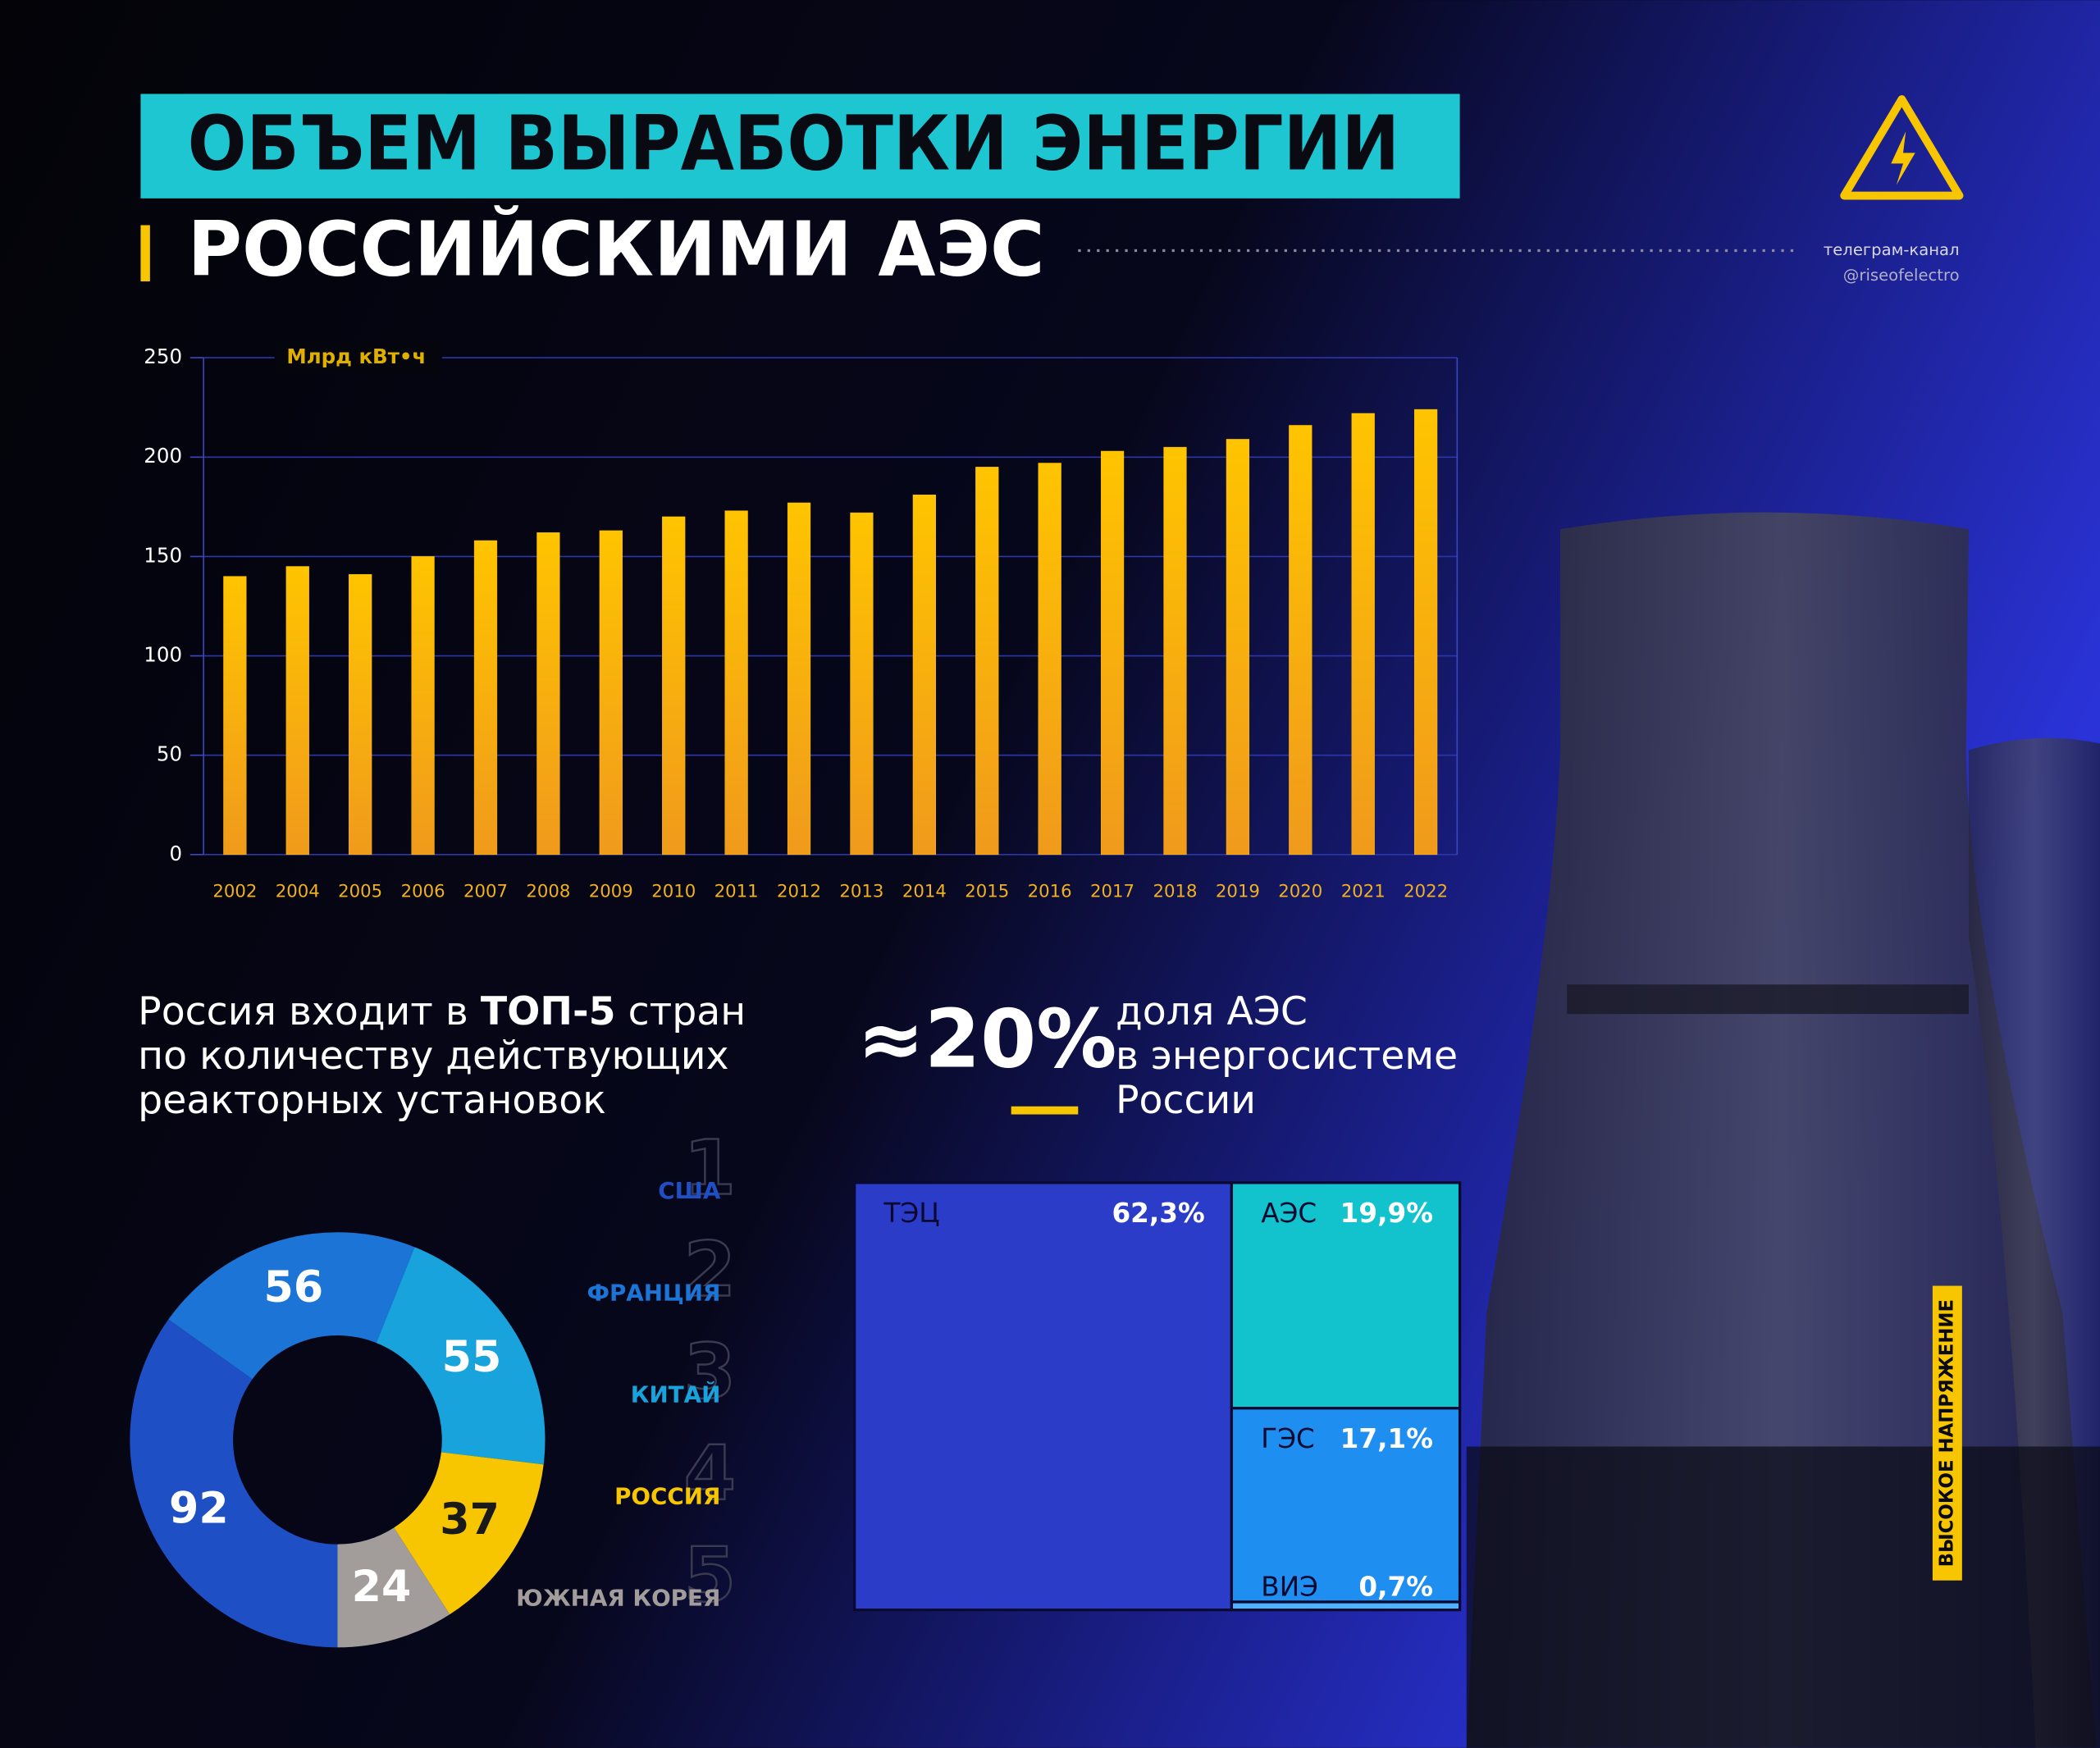 The image size is (2100, 1748). I want to click on share-subtitle2: в энергосистеме, so click(1287, 1056).